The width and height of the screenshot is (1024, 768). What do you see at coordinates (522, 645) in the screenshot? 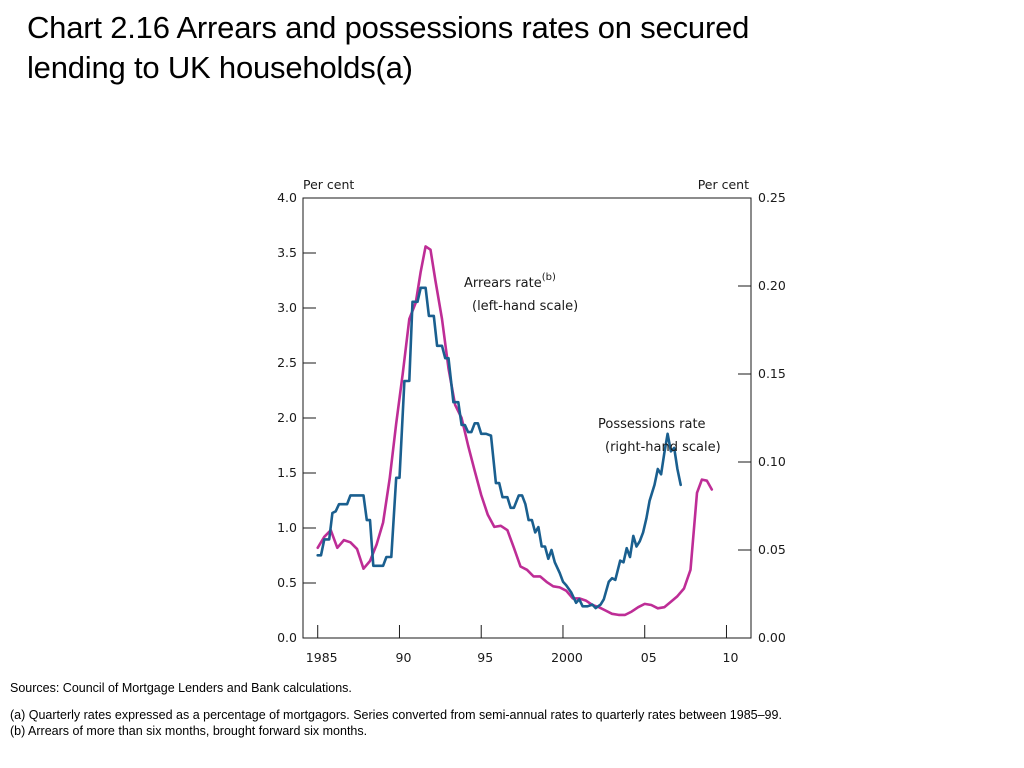
I see `x-axis: 1985 90 95 2000 05 10` at bounding box center [522, 645].